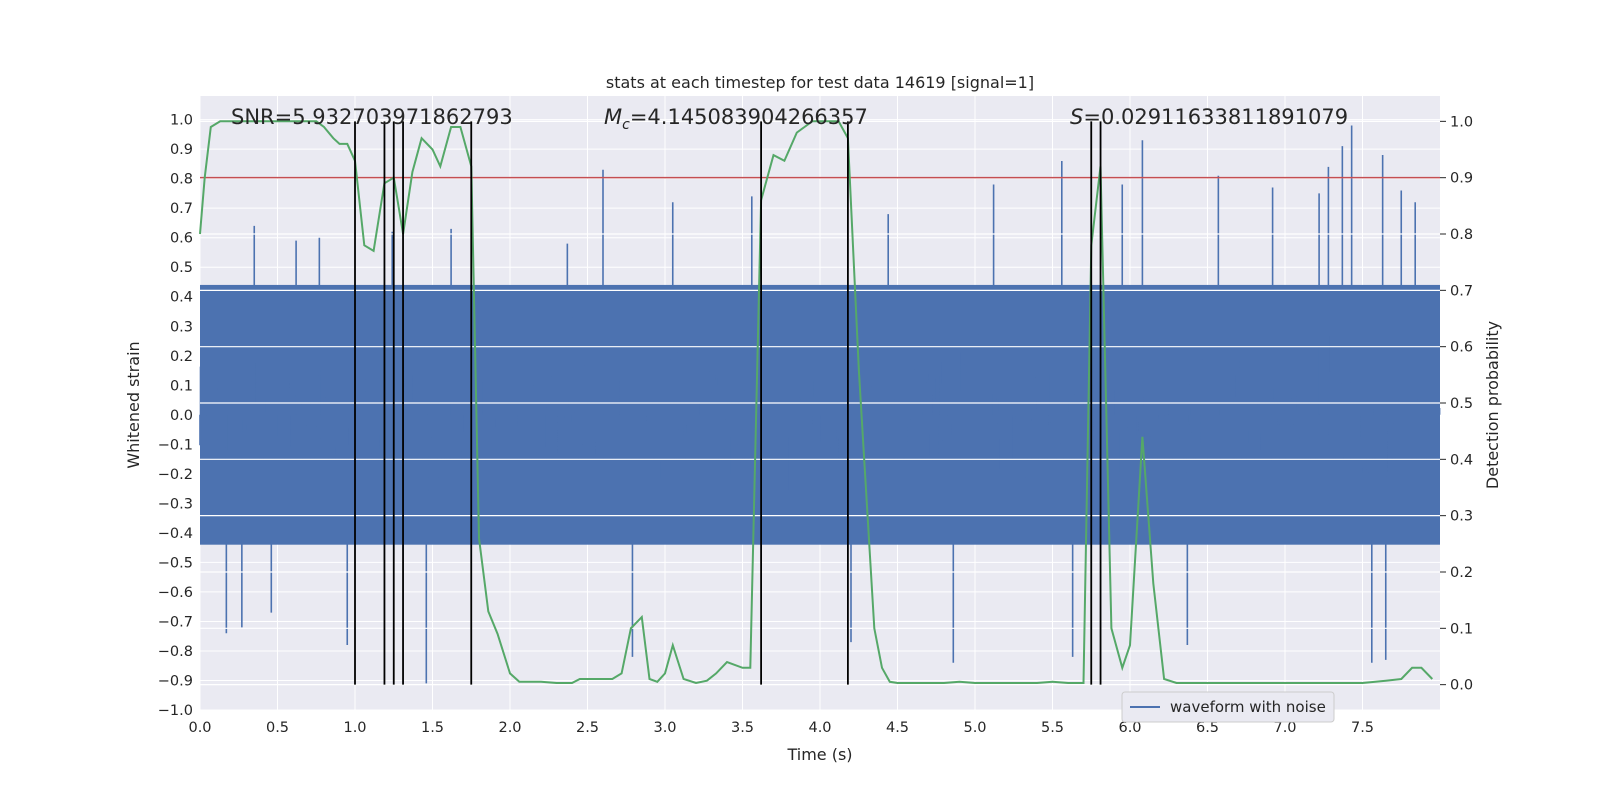 Image resolution: width=1600 pixels, height=800 pixels. I want to click on y-tick-label: 0.5, so click(181, 268).